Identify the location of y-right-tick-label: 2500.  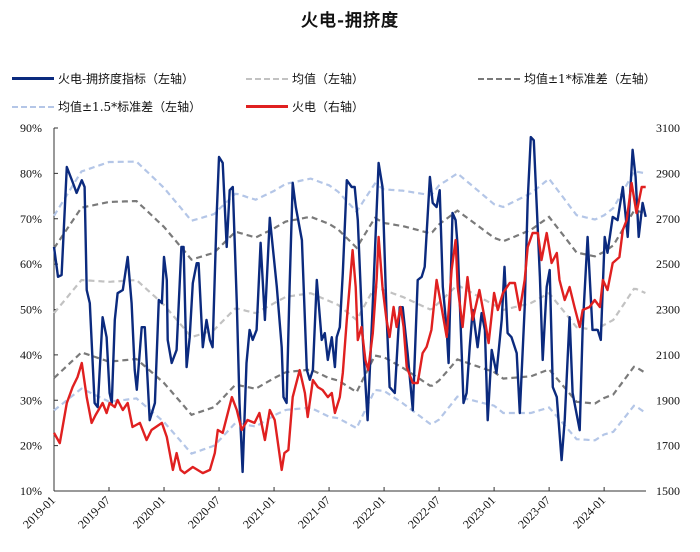
(668, 264).